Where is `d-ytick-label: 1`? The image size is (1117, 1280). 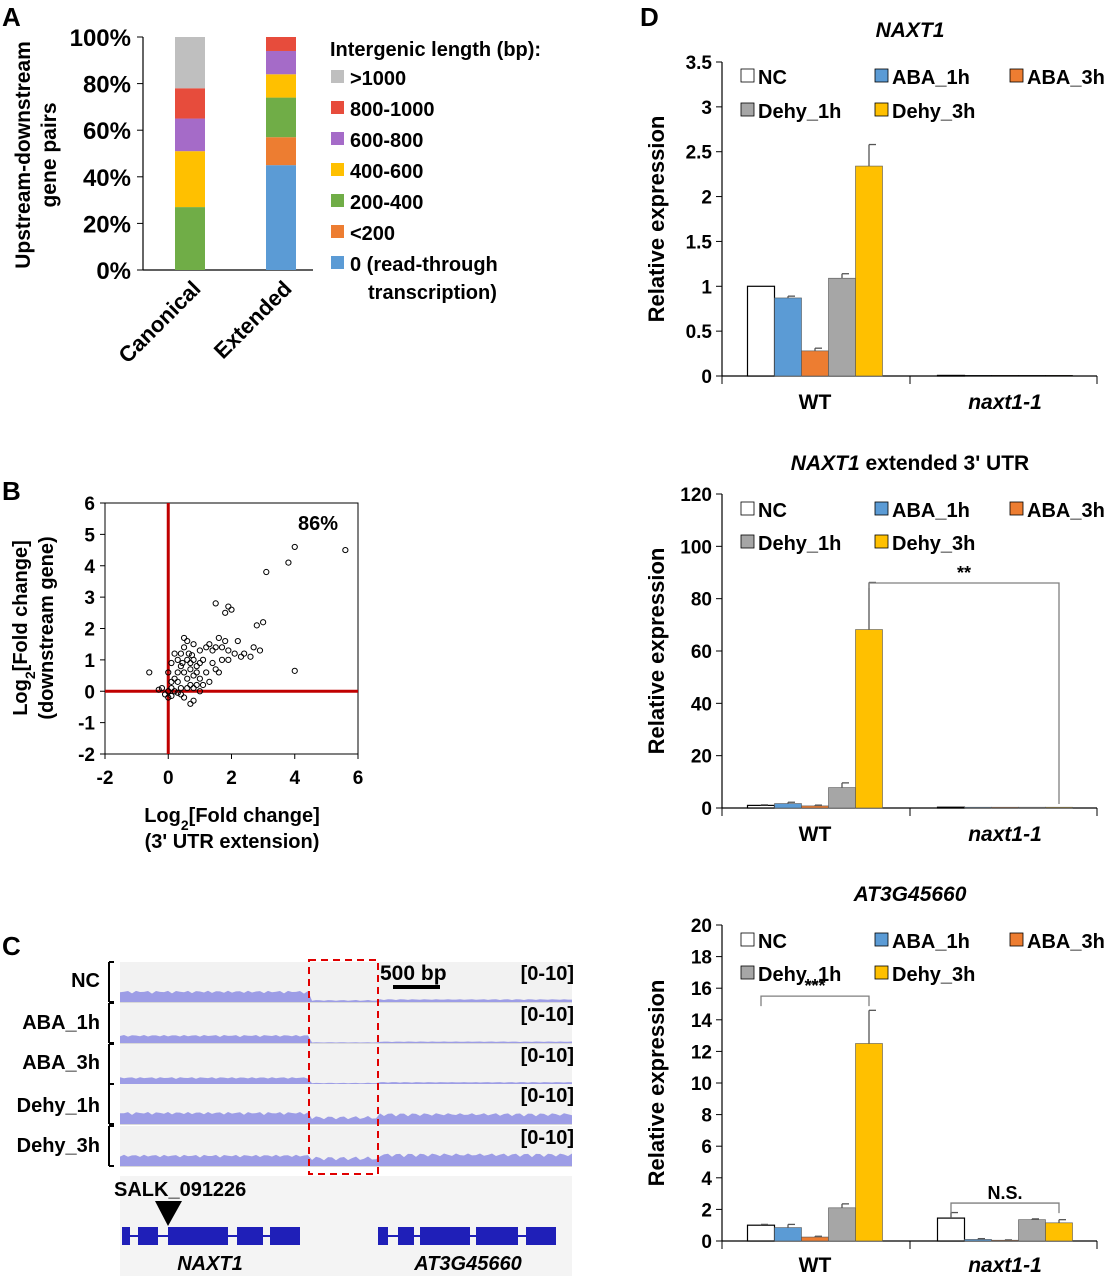 d-ytick-label: 1 is located at coordinates (706, 287).